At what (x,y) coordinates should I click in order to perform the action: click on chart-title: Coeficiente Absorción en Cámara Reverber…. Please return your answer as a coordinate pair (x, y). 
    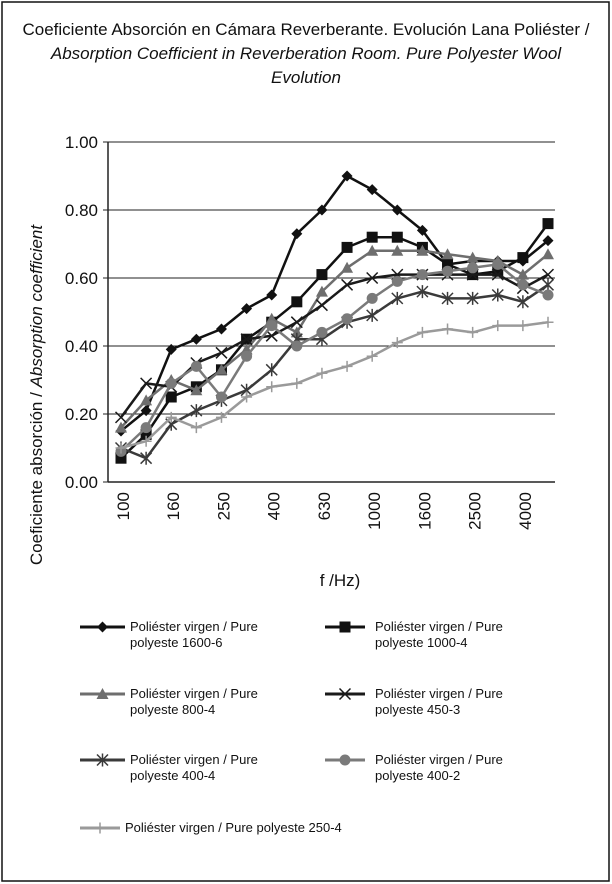
    Looking at the image, I should click on (306, 54).